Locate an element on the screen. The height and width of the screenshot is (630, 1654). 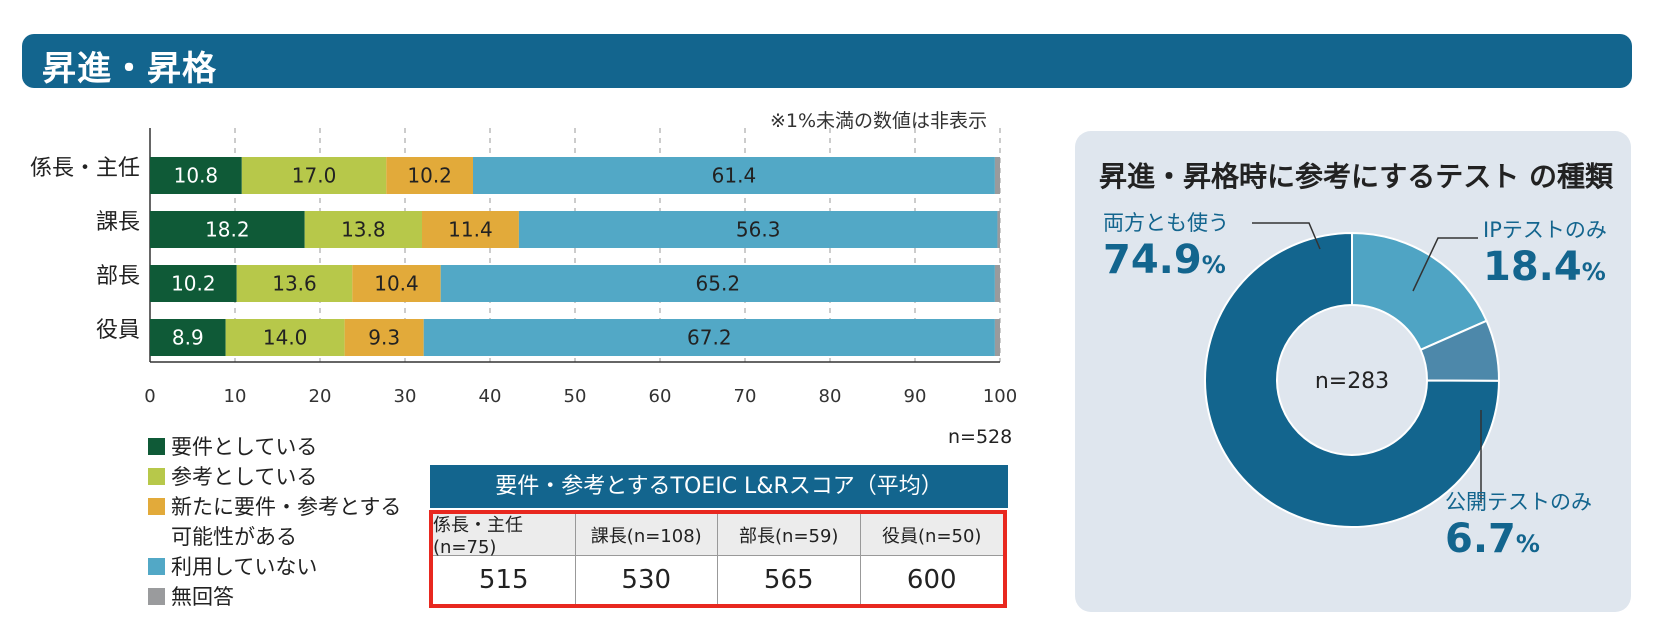
x-tick-label: 70 is located at coordinates (745, 395).